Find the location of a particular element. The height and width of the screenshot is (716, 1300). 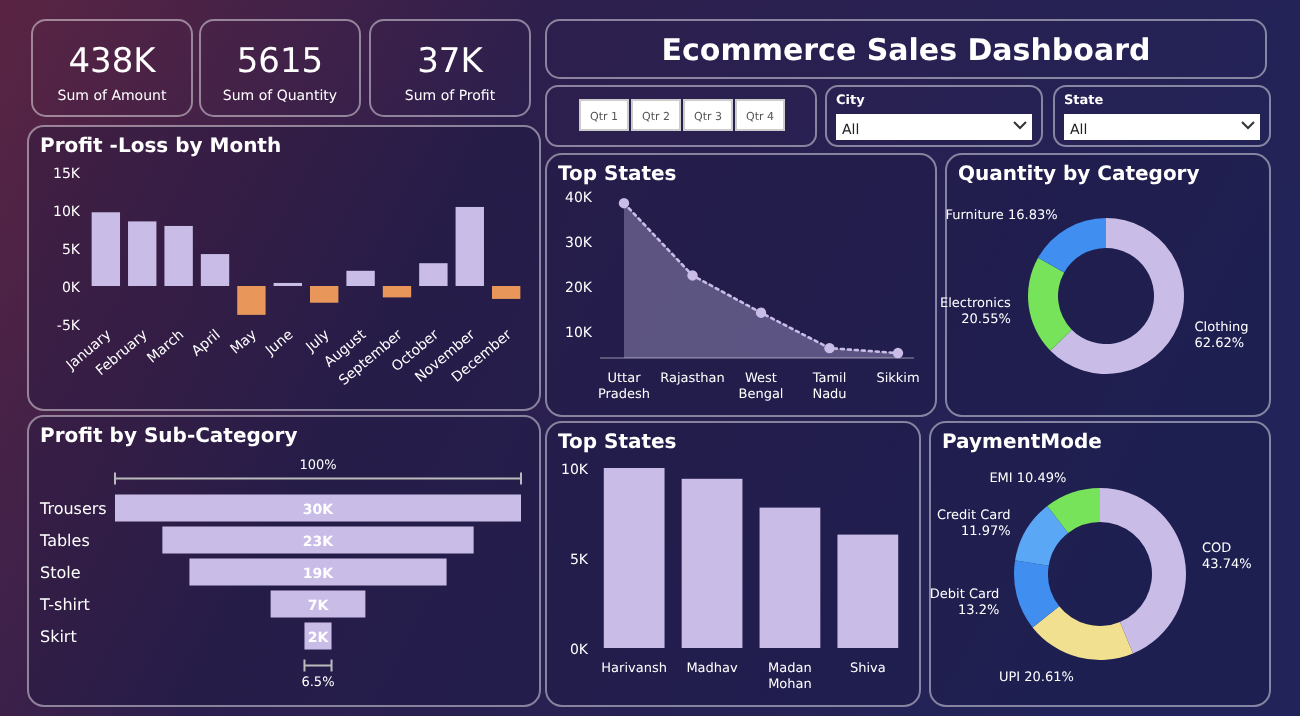

chart-title: Profit -Loss by Month is located at coordinates (161, 147).